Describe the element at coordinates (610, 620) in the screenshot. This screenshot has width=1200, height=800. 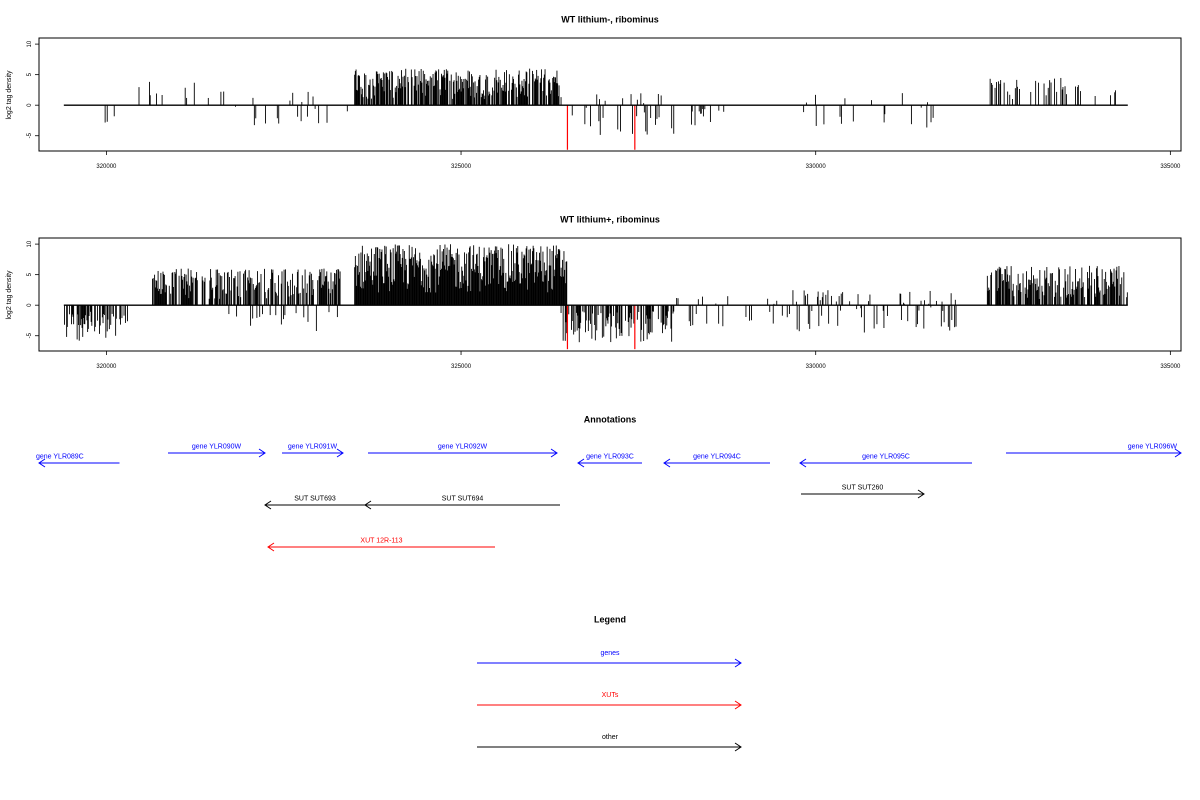
I see `legend-title: Legend` at that location.